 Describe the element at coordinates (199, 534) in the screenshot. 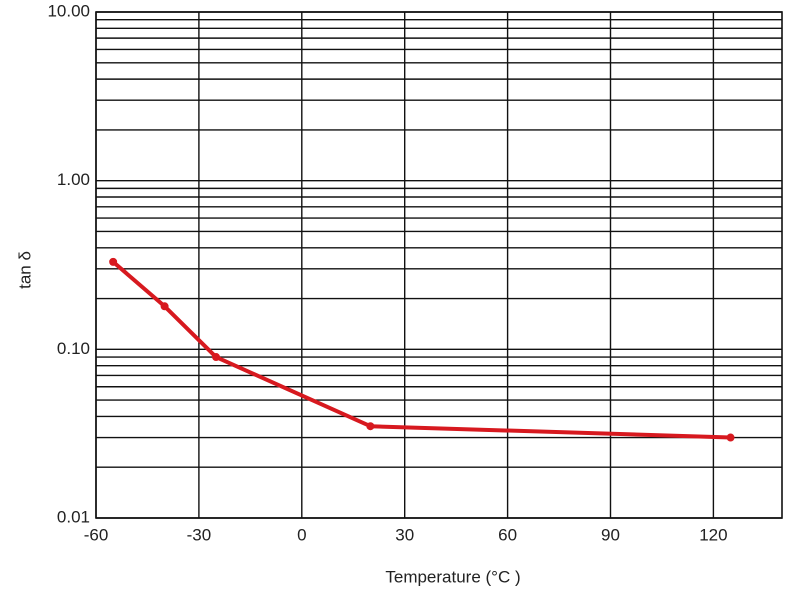

I see `x-tick-label: -30` at that location.